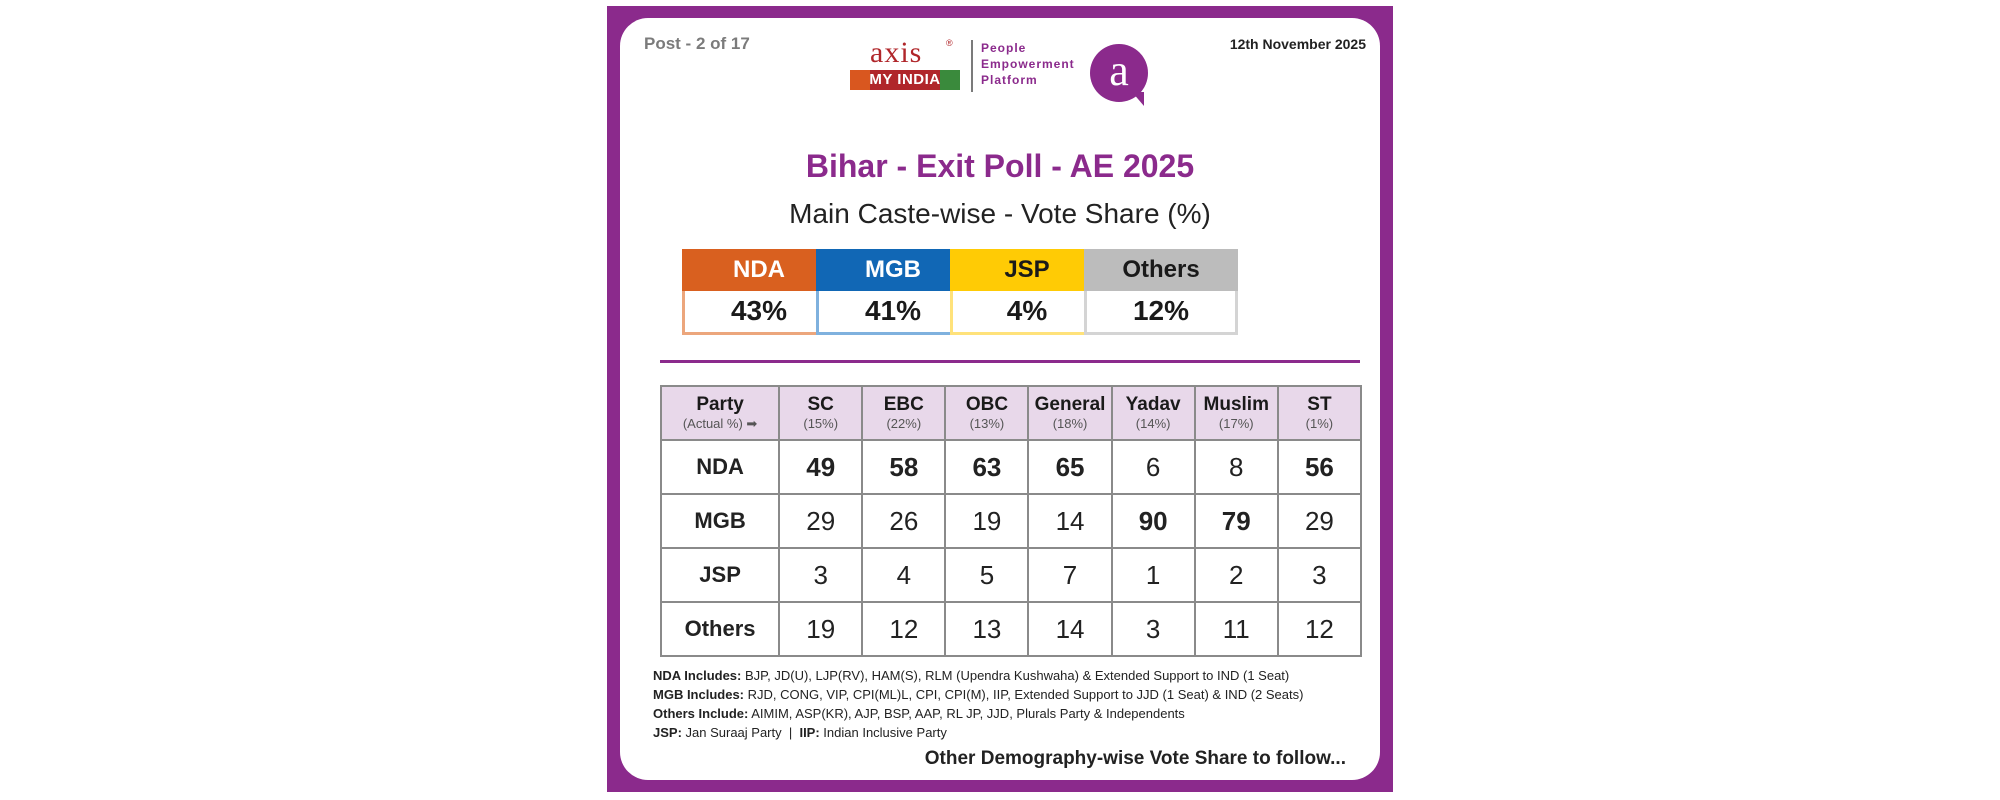 The height and width of the screenshot is (800, 2000). I want to click on table-row: MGB 29 26 19 14 90 79 29, so click(1011, 521).